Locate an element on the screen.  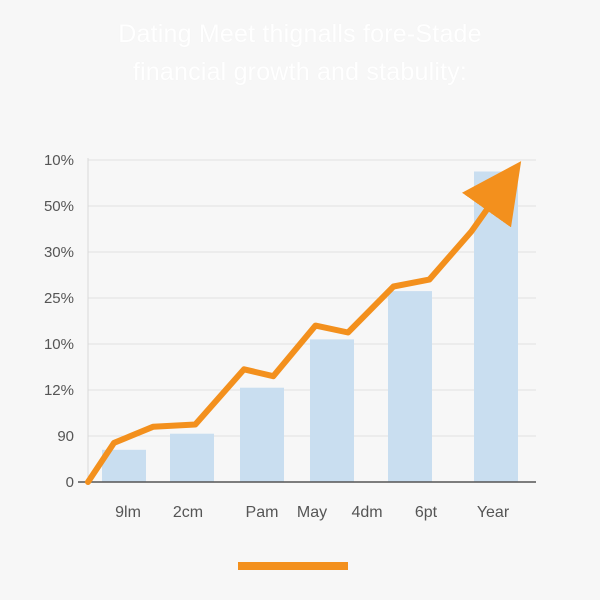
chart-title: Dating Meet thignalls fore-Stade is located at coordinates (300, 34).